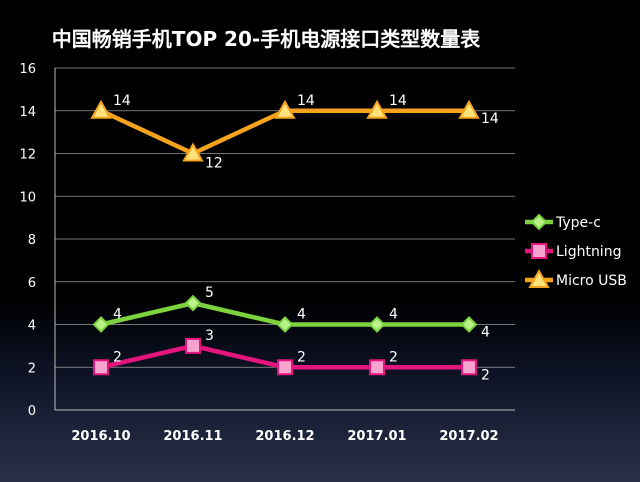 This screenshot has height=482, width=640. What do you see at coordinates (214, 164) in the screenshot?
I see `data-label: 12` at bounding box center [214, 164].